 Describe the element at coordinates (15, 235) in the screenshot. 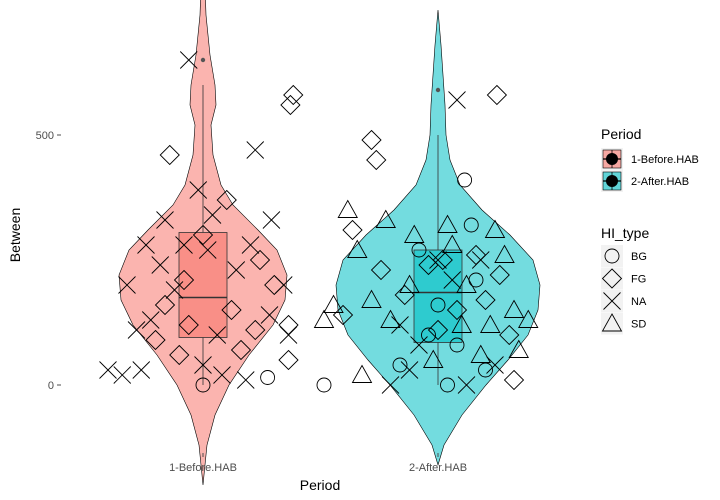

I see `y-axis-title: Between` at that location.